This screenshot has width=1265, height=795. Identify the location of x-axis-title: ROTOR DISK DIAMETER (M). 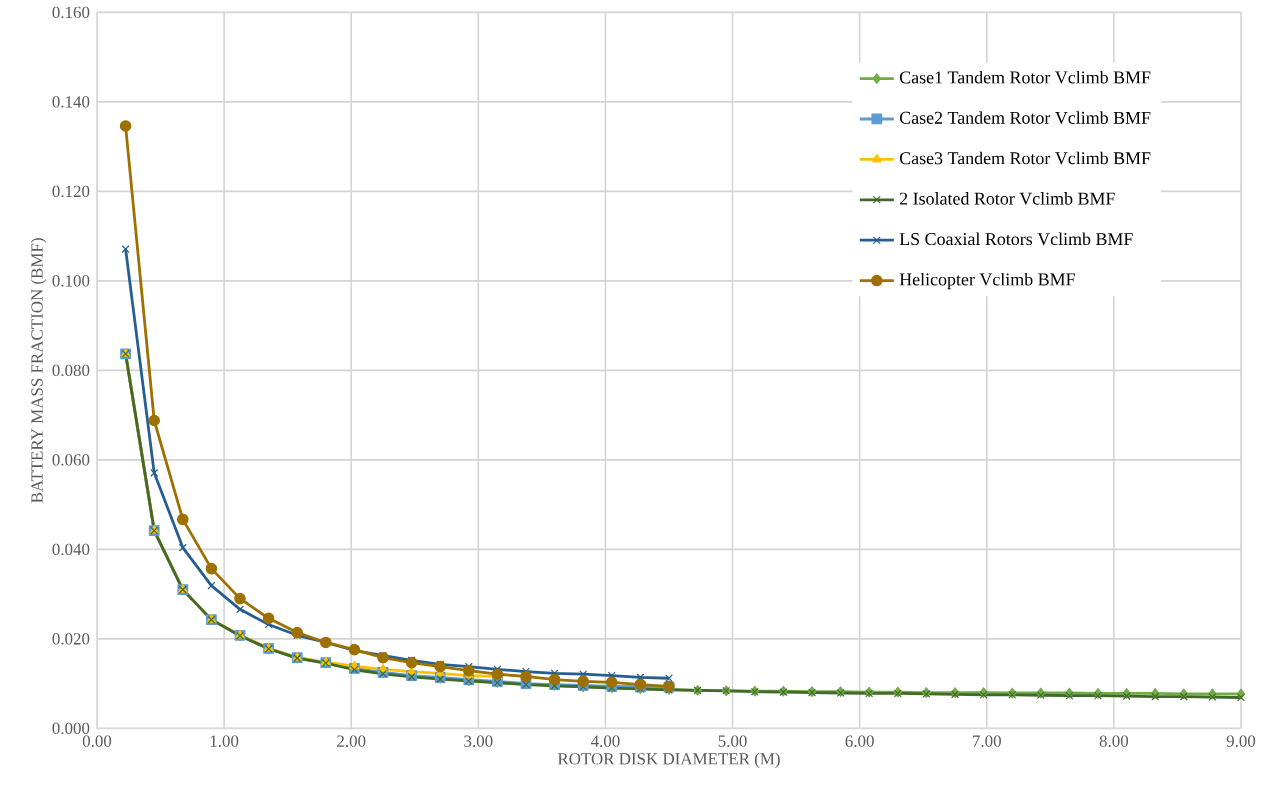
(668, 760).